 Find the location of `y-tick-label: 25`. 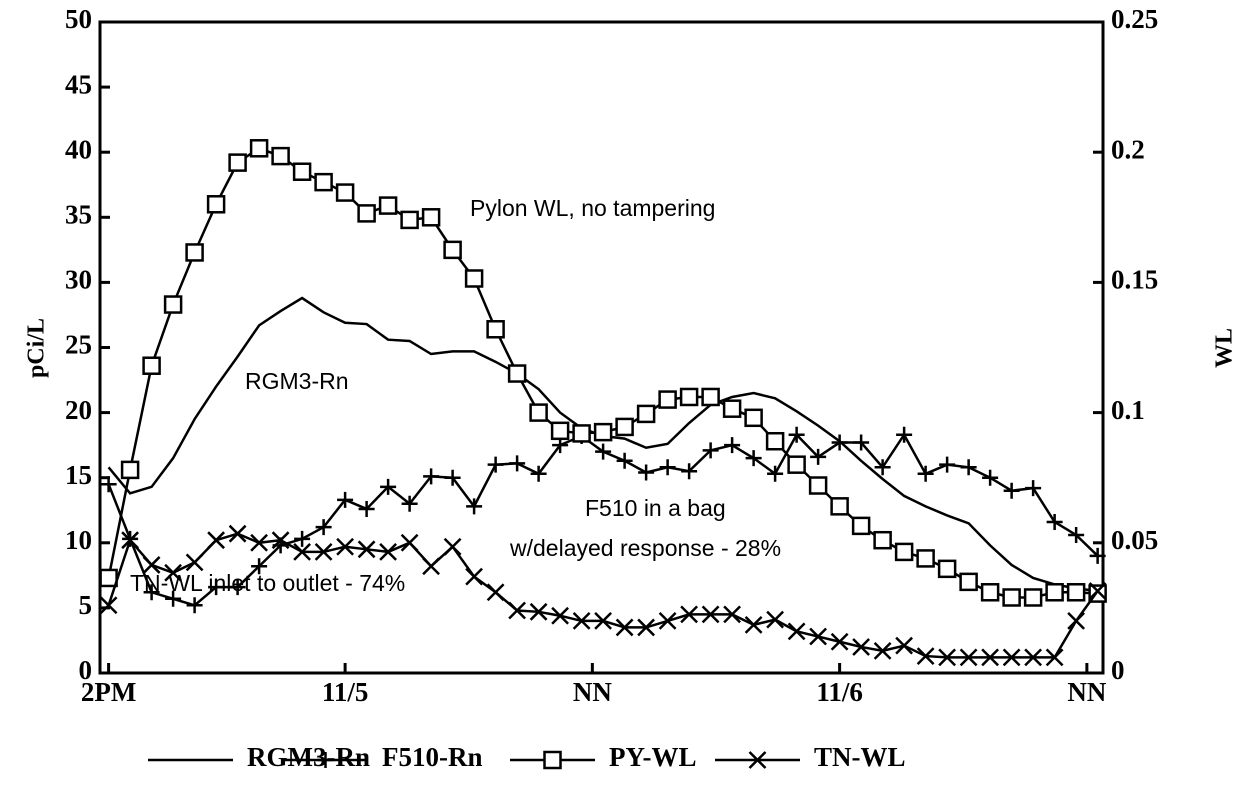

y-tick-label: 25 is located at coordinates (78, 345).